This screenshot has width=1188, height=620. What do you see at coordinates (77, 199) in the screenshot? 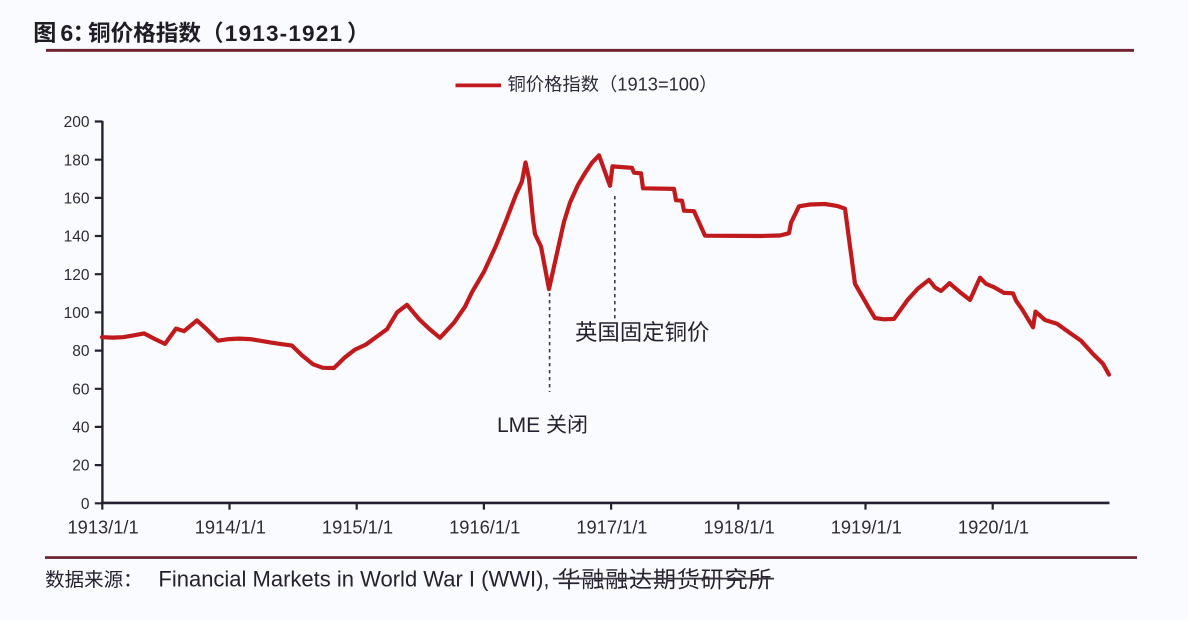
I see `svg-text: 160` at bounding box center [77, 199].